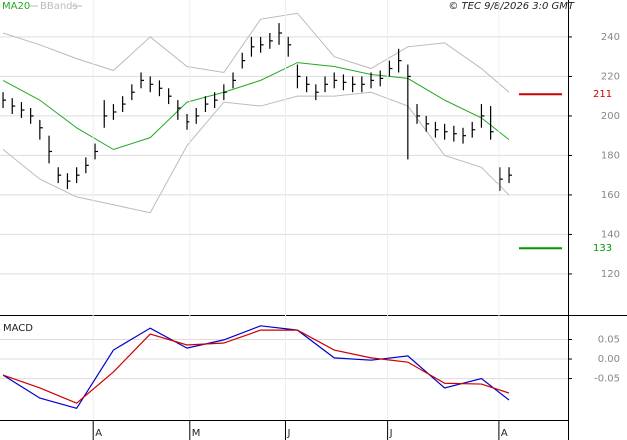  What do you see at coordinates (610, 116) in the screenshot?
I see `y-tick-label: 200` at bounding box center [610, 116].